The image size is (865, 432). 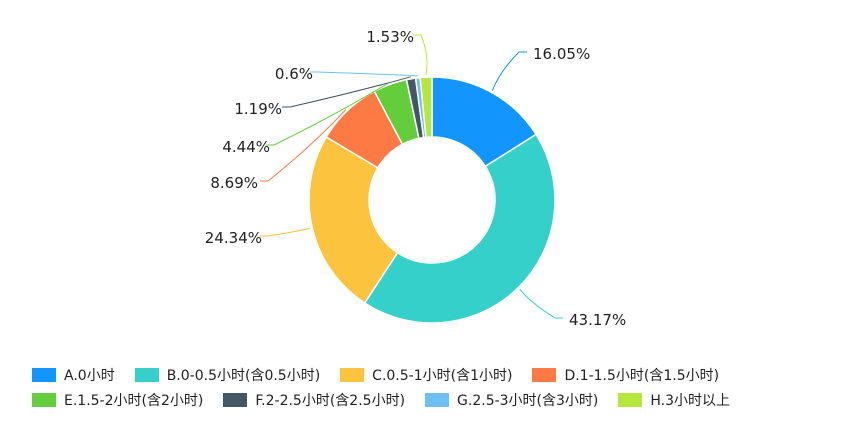 What do you see at coordinates (146, 374) in the screenshot?
I see `legend-swatch-b` at bounding box center [146, 374].